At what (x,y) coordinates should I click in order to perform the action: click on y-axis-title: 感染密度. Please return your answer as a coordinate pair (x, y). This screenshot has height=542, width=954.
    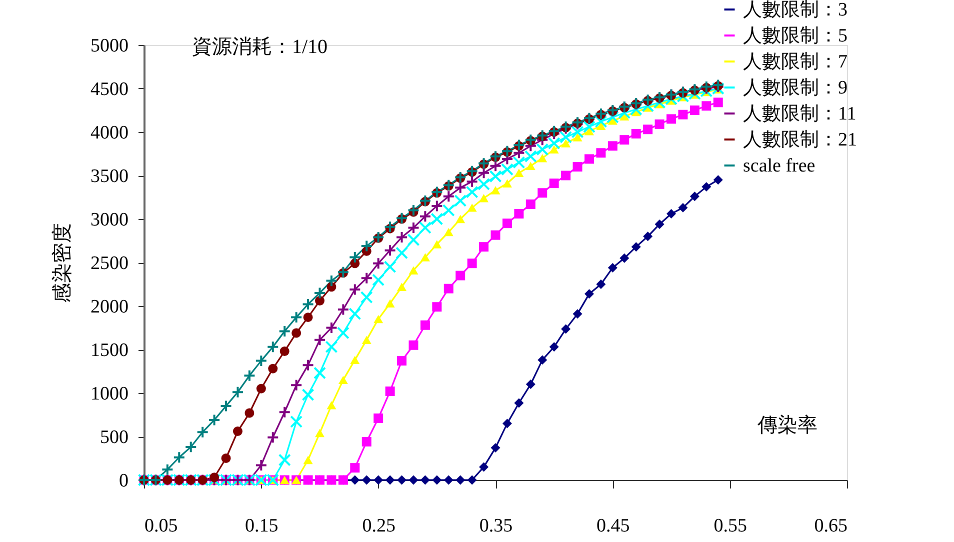
    Looking at the image, I should click on (63, 263).